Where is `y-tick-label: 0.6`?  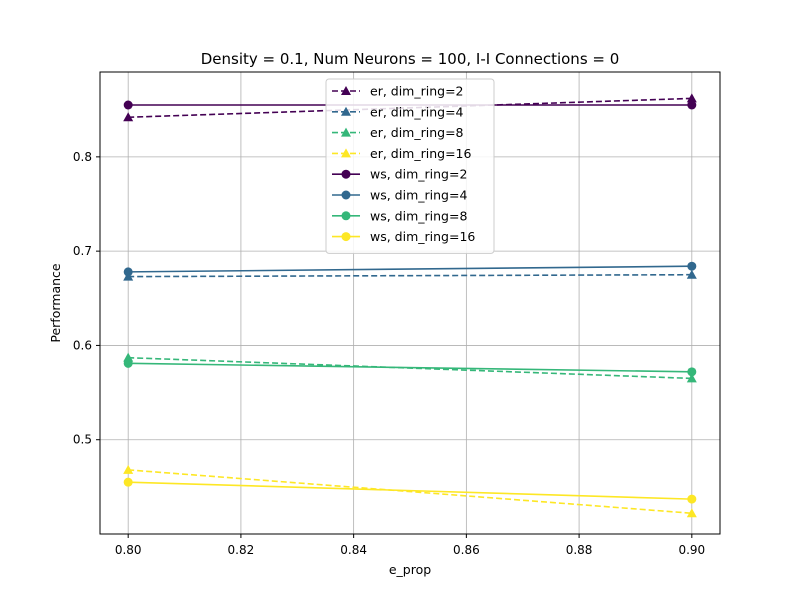 y-tick-label: 0.6 is located at coordinates (82, 345).